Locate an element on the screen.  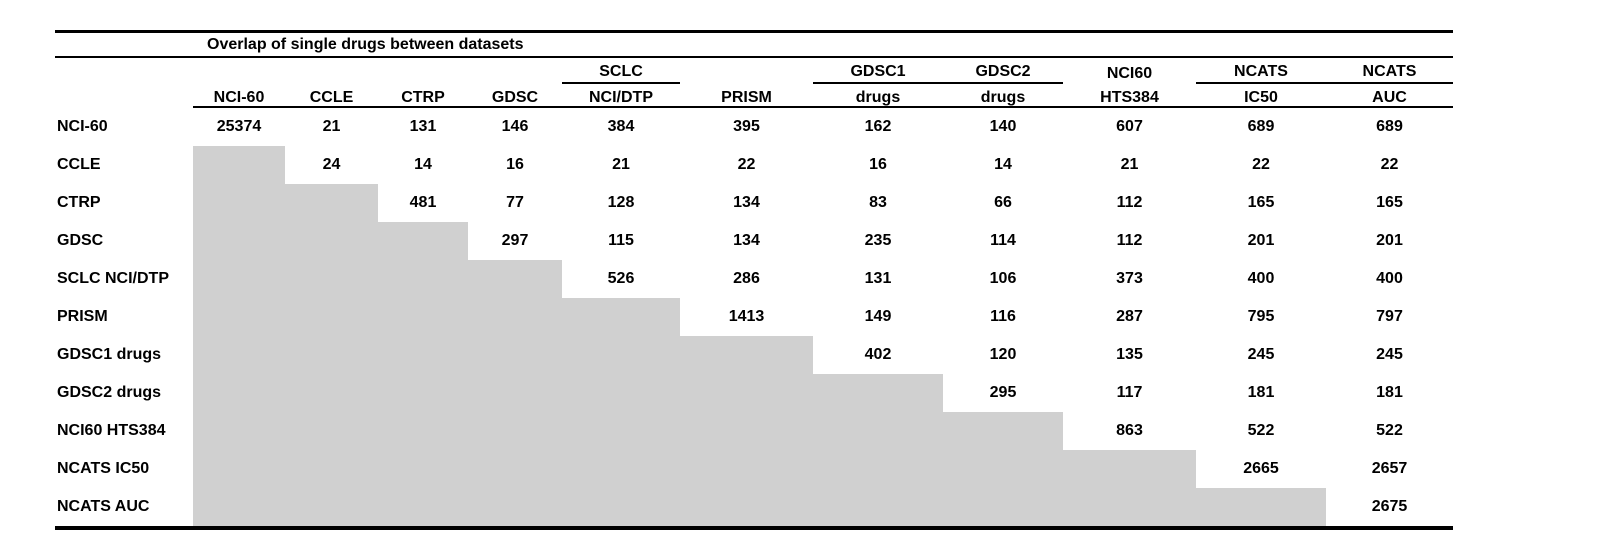
matrix-cell: 373 is located at coordinates (1129, 278).